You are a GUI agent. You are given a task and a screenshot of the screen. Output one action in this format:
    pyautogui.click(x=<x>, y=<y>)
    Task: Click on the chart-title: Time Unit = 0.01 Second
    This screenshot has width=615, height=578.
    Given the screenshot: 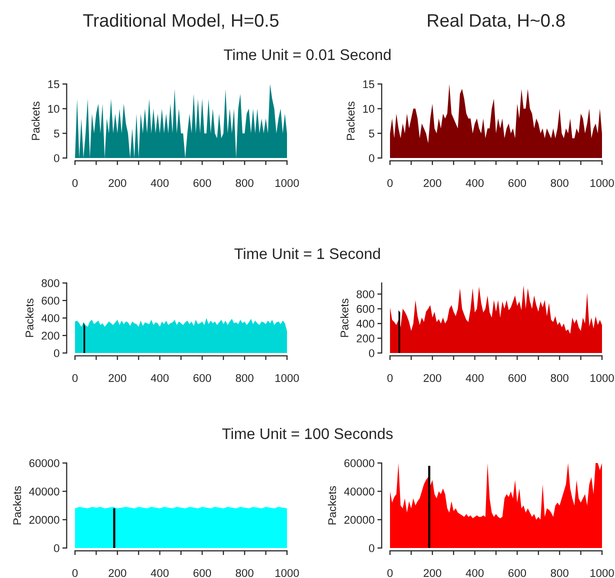 What is the action you would take?
    pyautogui.click(x=307, y=54)
    